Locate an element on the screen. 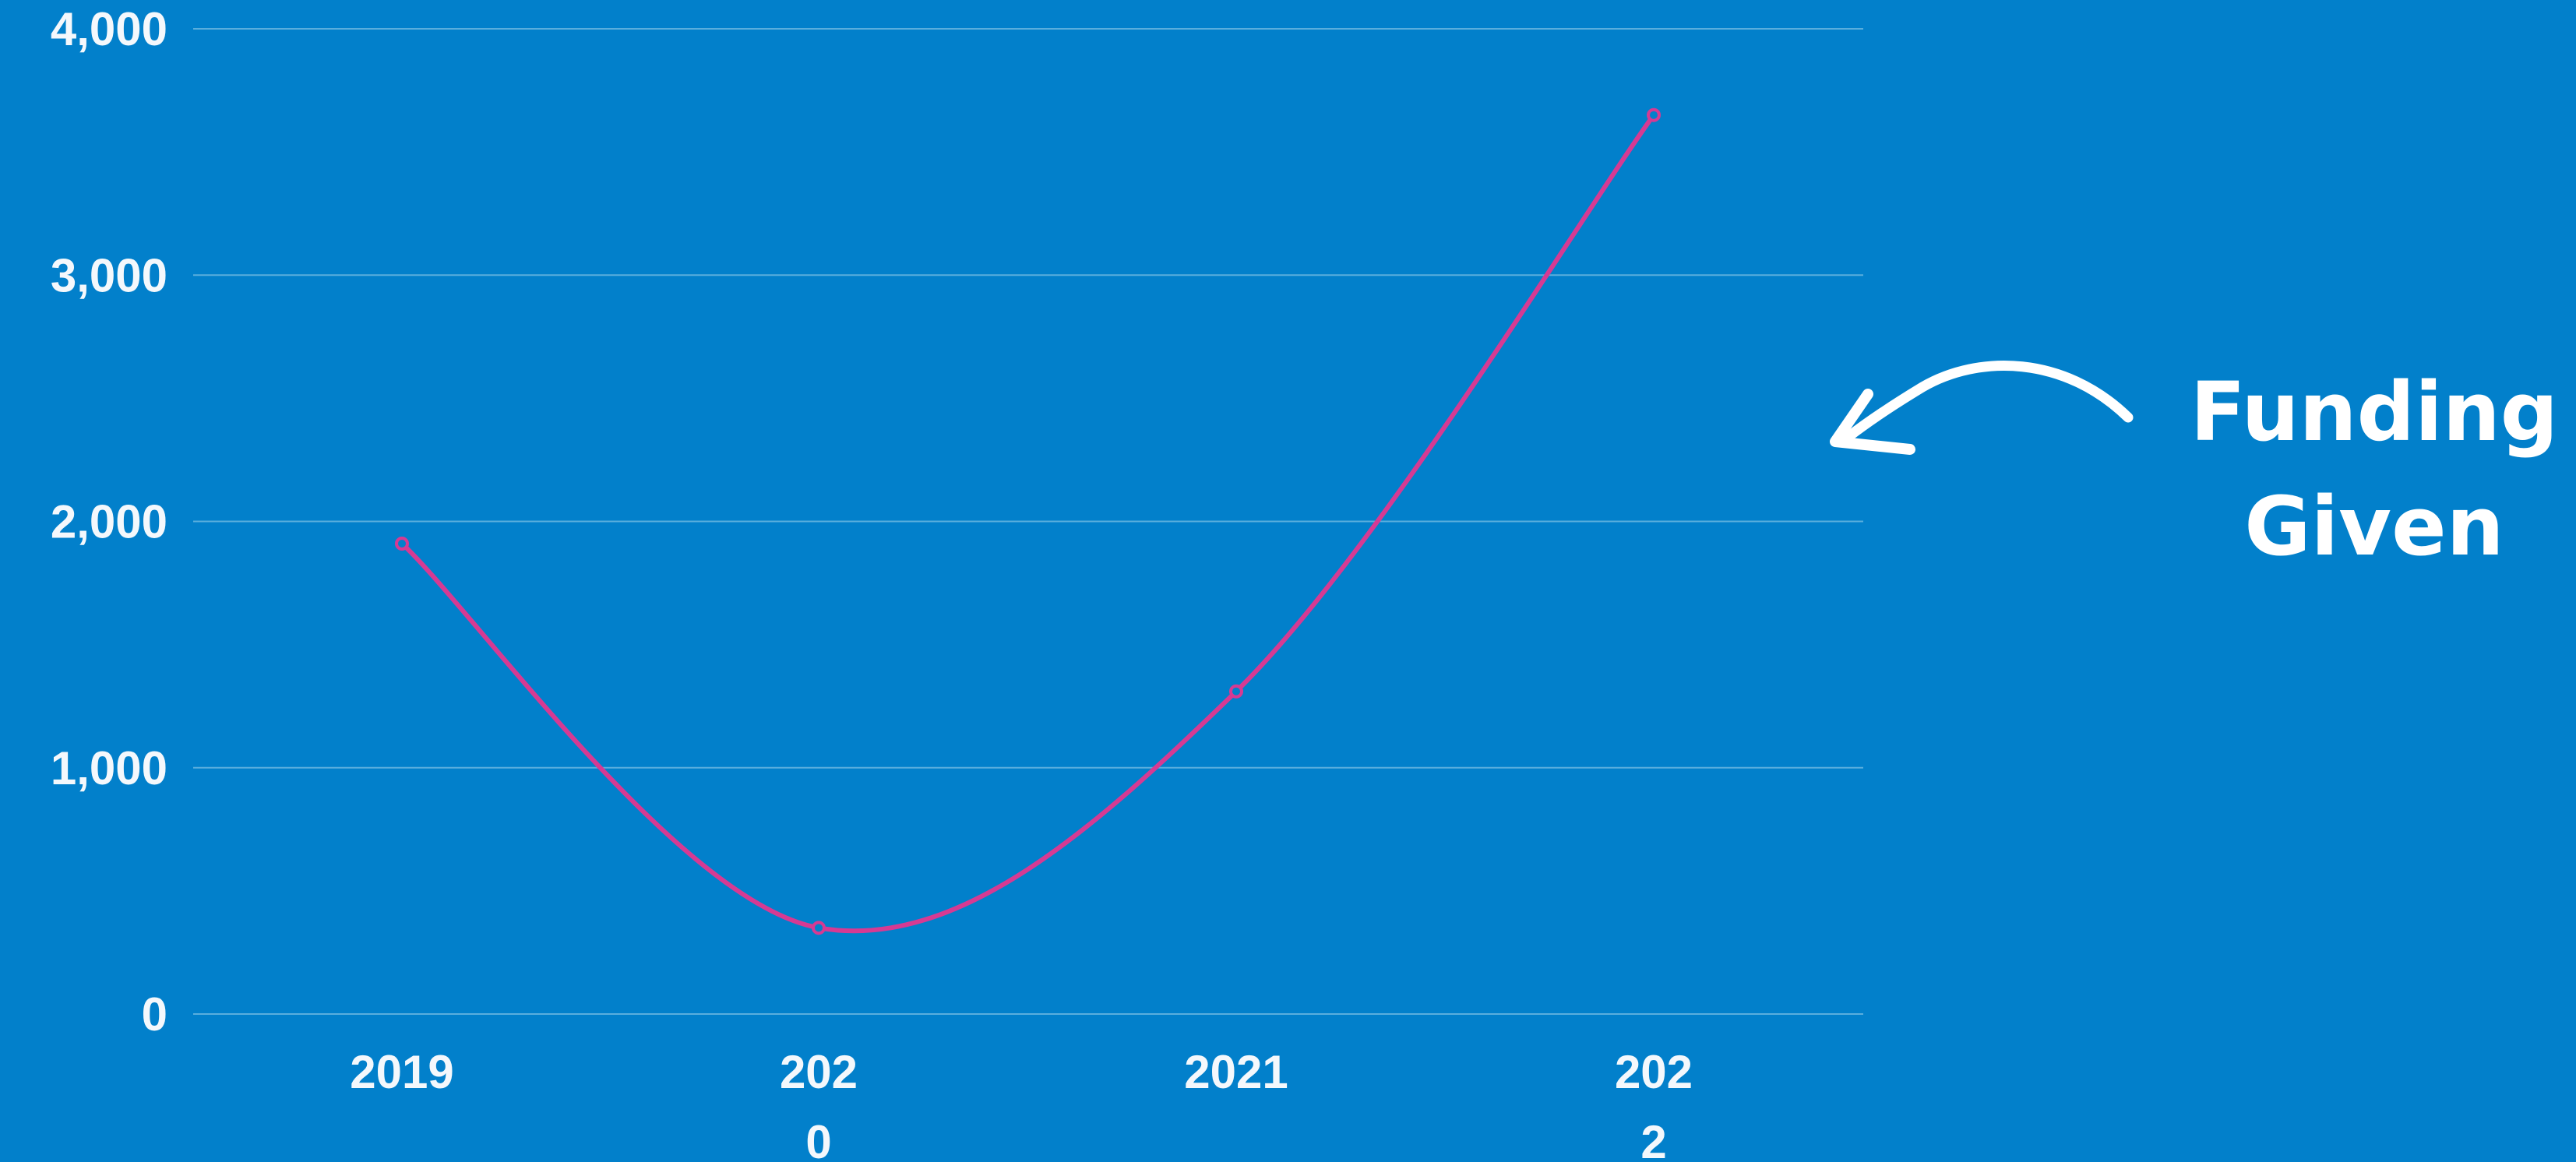  x-tick-label: 2021 is located at coordinates (1236, 1072).